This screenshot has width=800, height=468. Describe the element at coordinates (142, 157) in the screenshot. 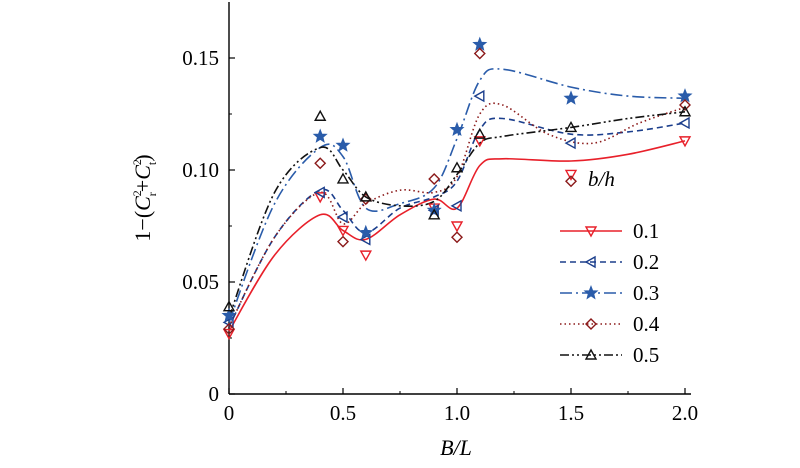

I see `y-label-suffix: )` at that location.